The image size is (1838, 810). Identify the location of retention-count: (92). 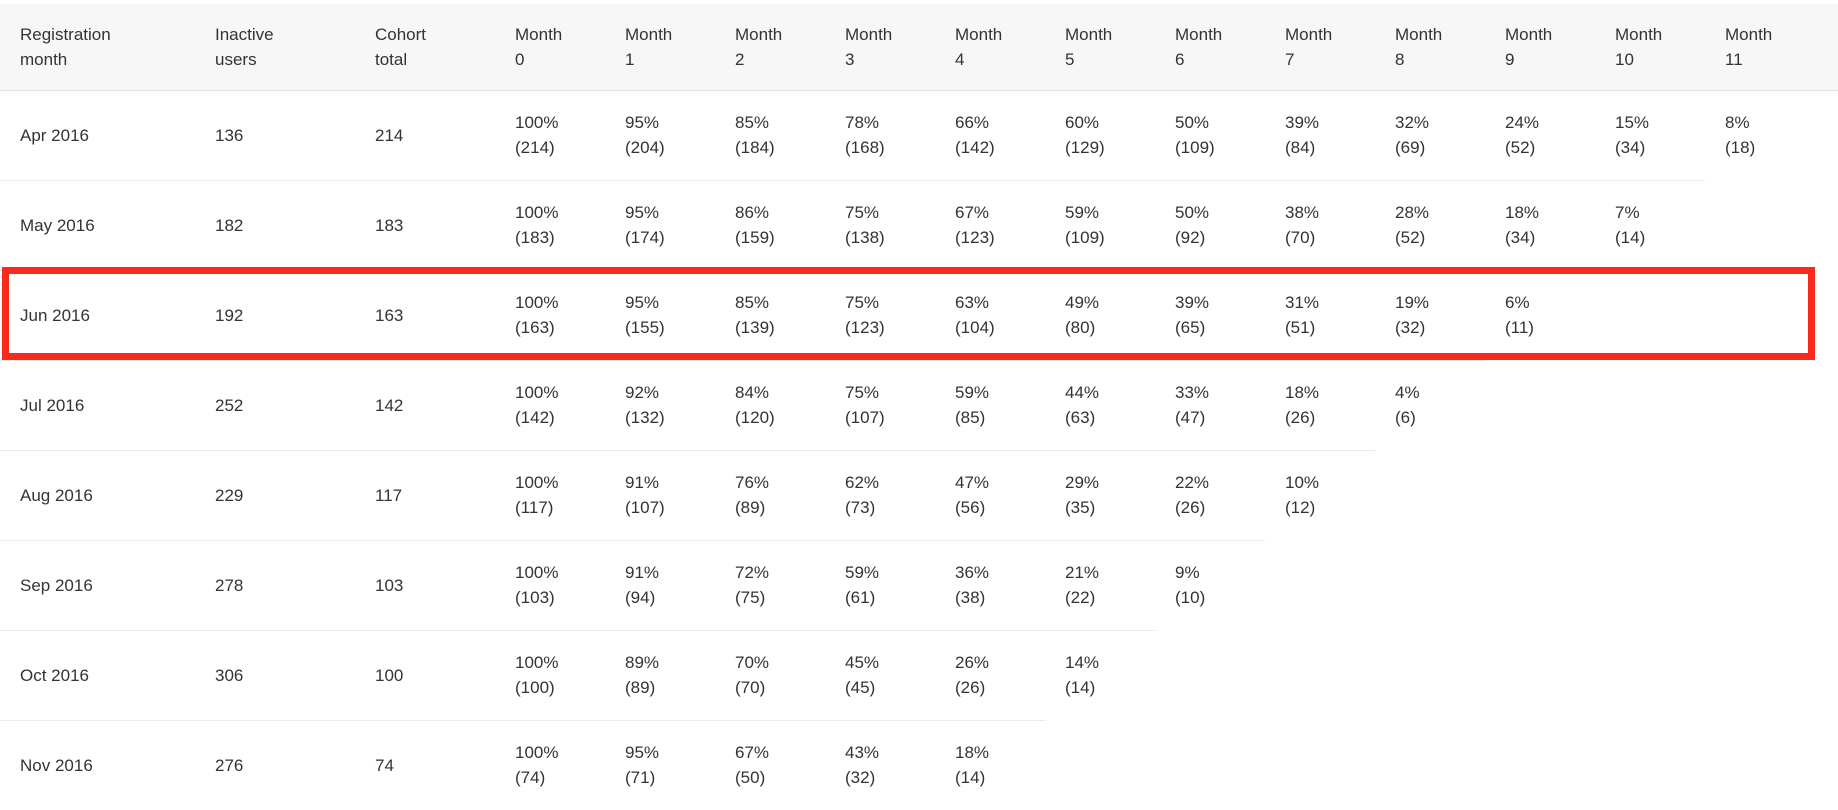
(1190, 237).